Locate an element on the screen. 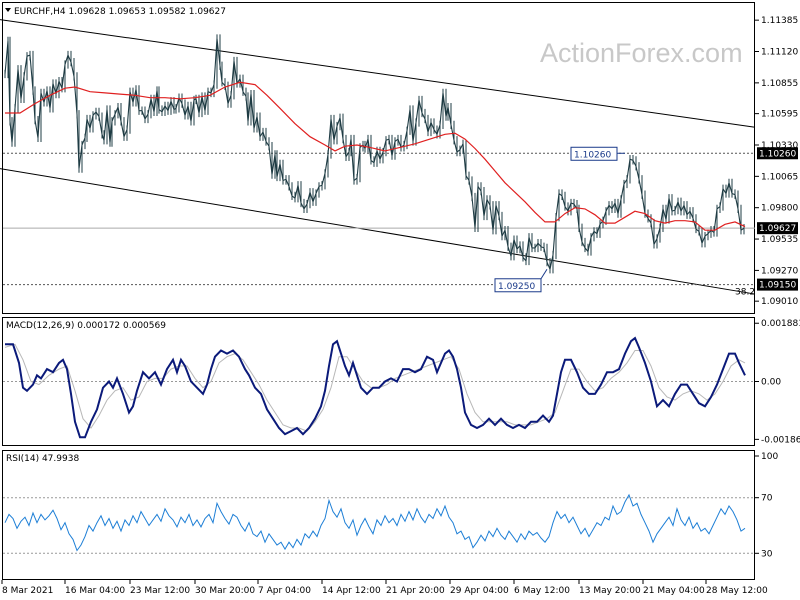  time-axis-label: 21 May 04:00 is located at coordinates (674, 591).